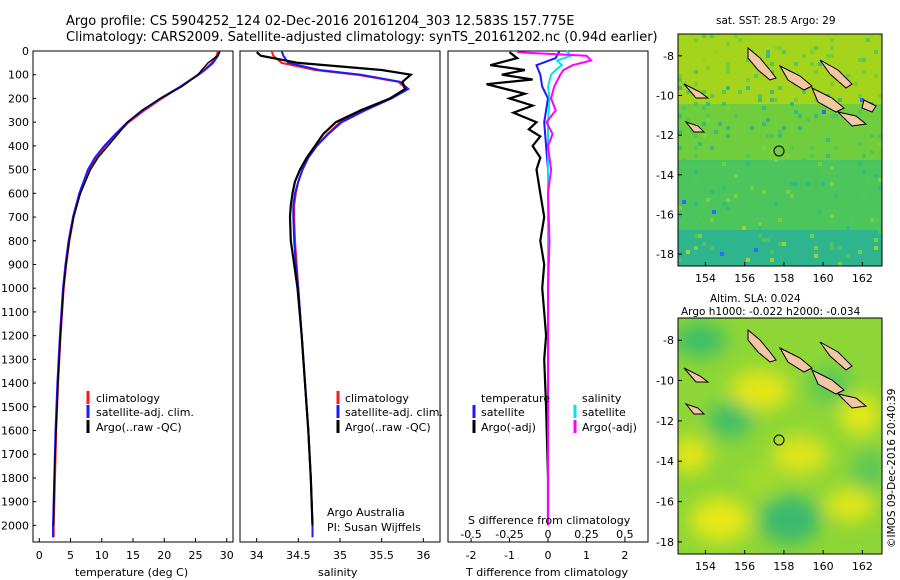 The image size is (900, 580). What do you see at coordinates (15, 359) in the screenshot?
I see `depth-tick-label: 1300` at bounding box center [15, 359].